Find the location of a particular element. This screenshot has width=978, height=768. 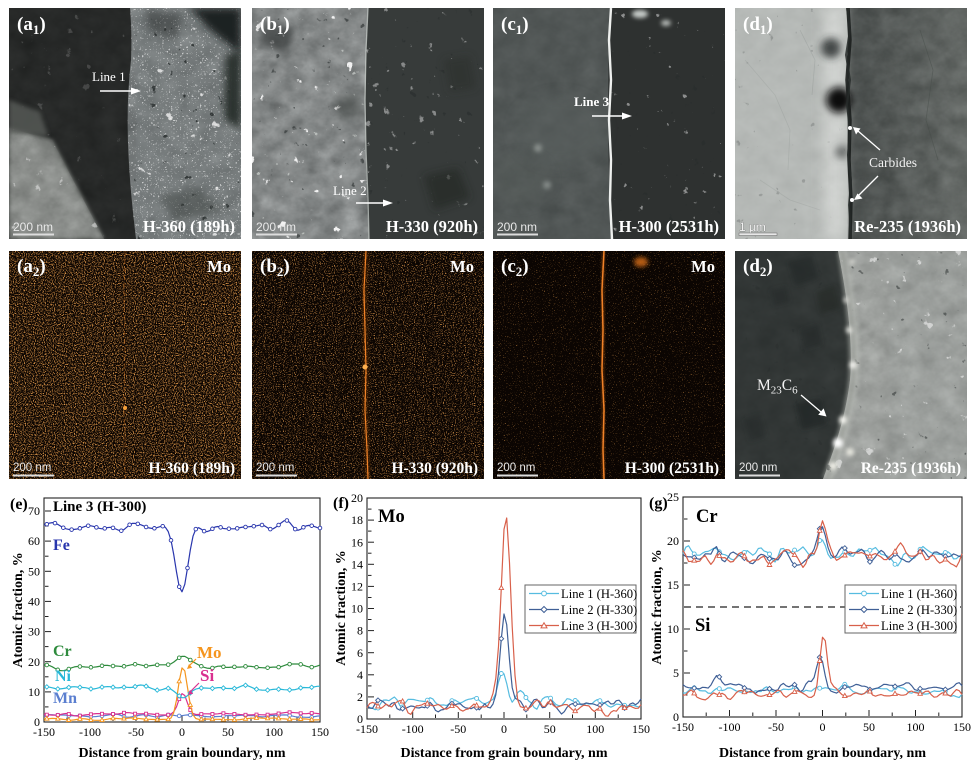

svg-text: (d1) is located at coordinates (758, 25).